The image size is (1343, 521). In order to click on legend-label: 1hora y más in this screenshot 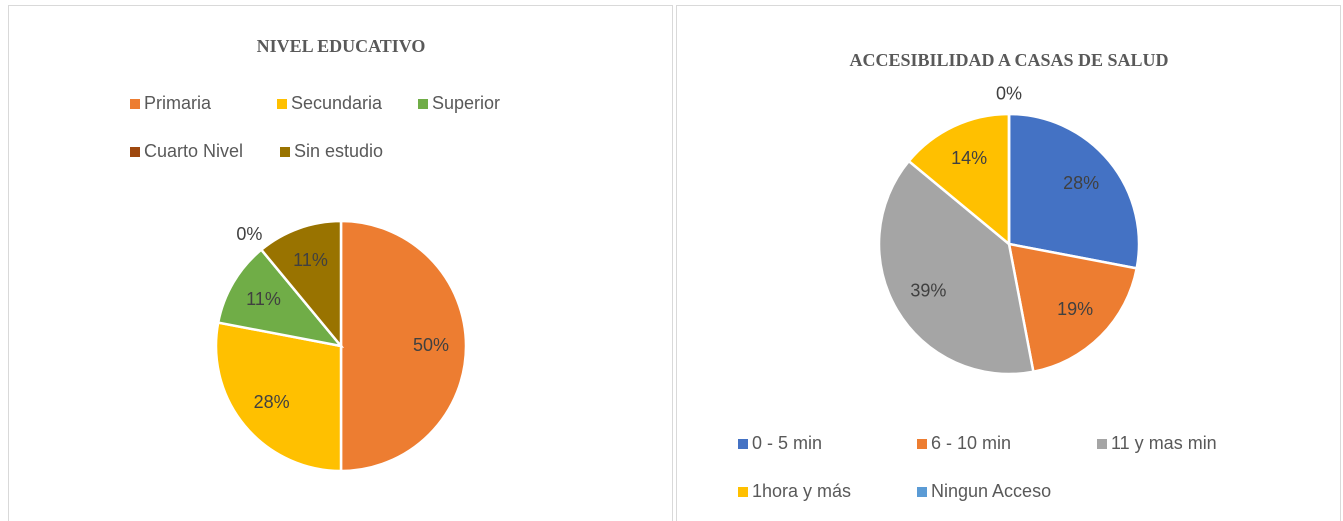, I will do `click(801, 491)`.